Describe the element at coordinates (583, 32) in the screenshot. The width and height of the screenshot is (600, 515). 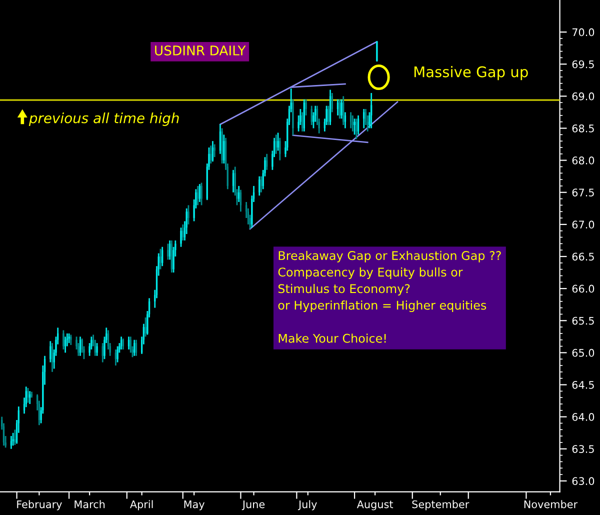
I see `y-tick-label: 70.0` at that location.